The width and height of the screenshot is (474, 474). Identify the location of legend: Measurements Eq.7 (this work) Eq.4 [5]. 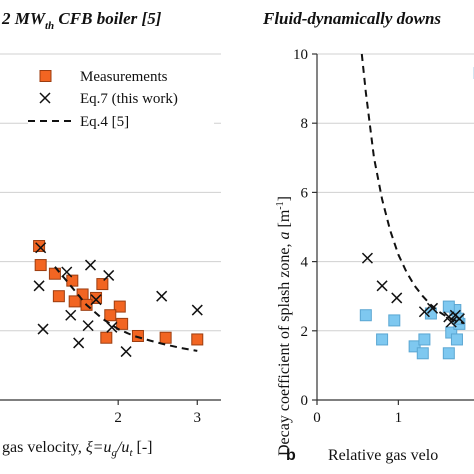
(103, 99).